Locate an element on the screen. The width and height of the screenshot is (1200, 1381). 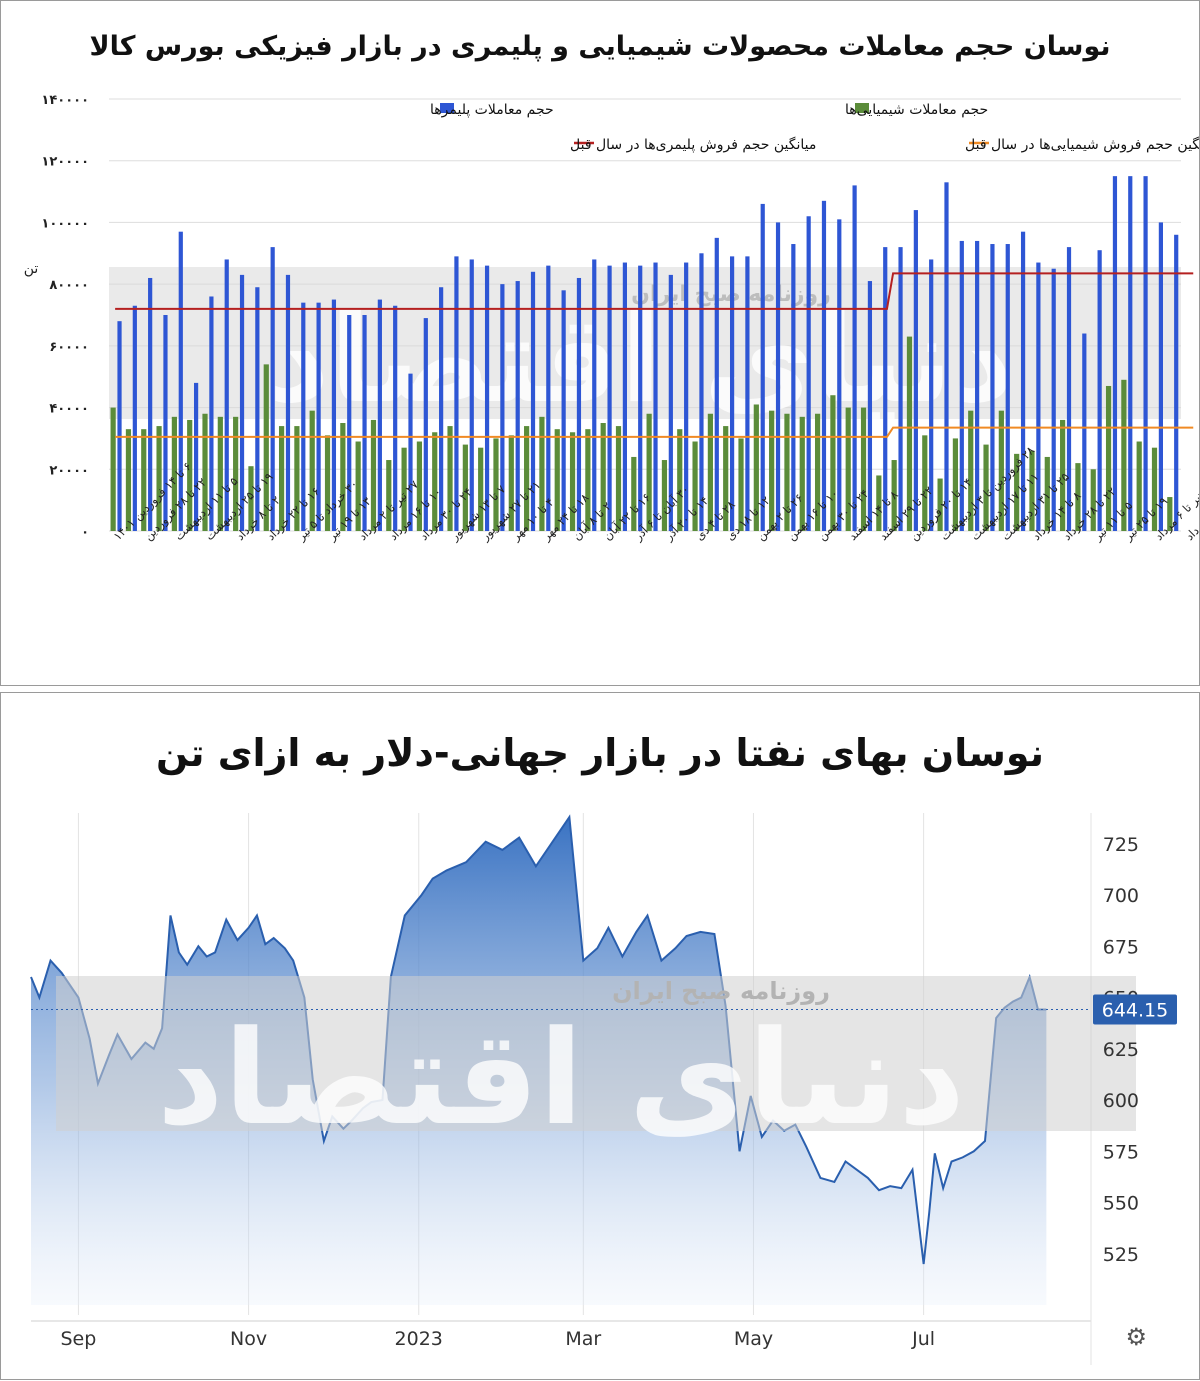
y-tick-label: 575 is located at coordinates (1121, 1152).